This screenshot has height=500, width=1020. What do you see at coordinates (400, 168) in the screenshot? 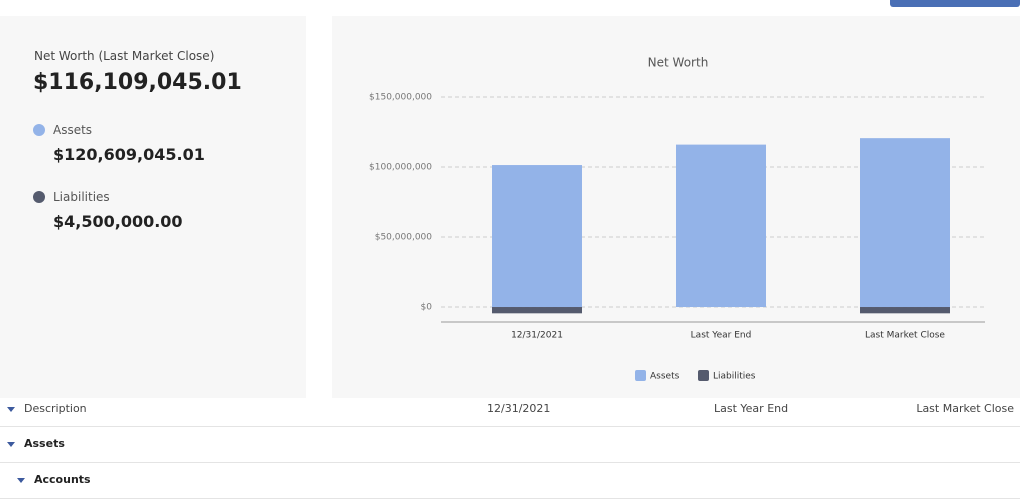
I see `y-tick-label: $100,000,000` at bounding box center [400, 168].